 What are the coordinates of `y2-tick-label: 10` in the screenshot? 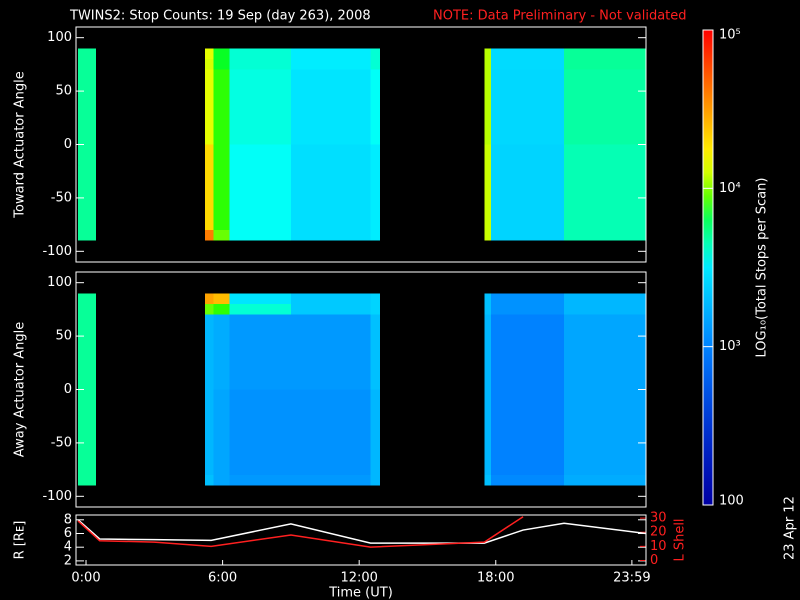 It's located at (658, 546).